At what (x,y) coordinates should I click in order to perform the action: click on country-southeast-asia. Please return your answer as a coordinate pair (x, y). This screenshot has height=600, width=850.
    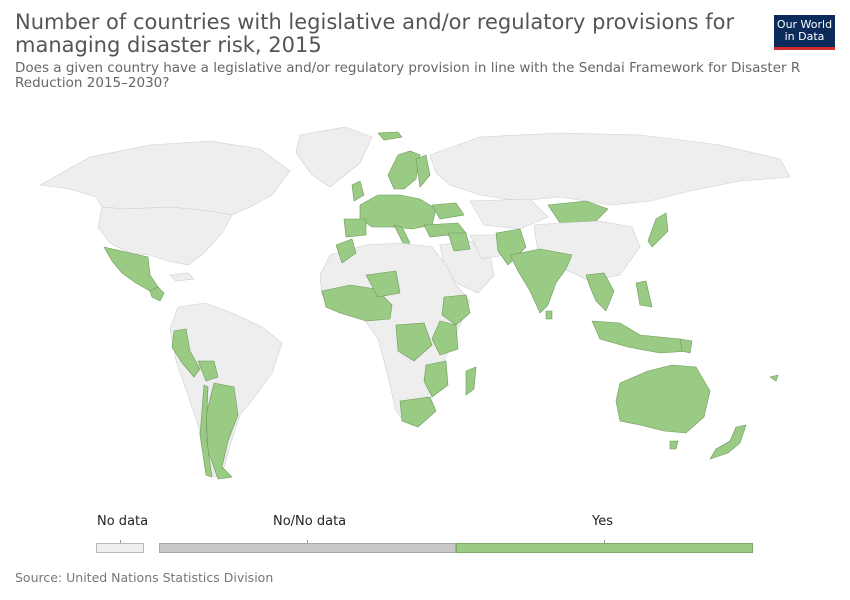
    Looking at the image, I should click on (600, 292).